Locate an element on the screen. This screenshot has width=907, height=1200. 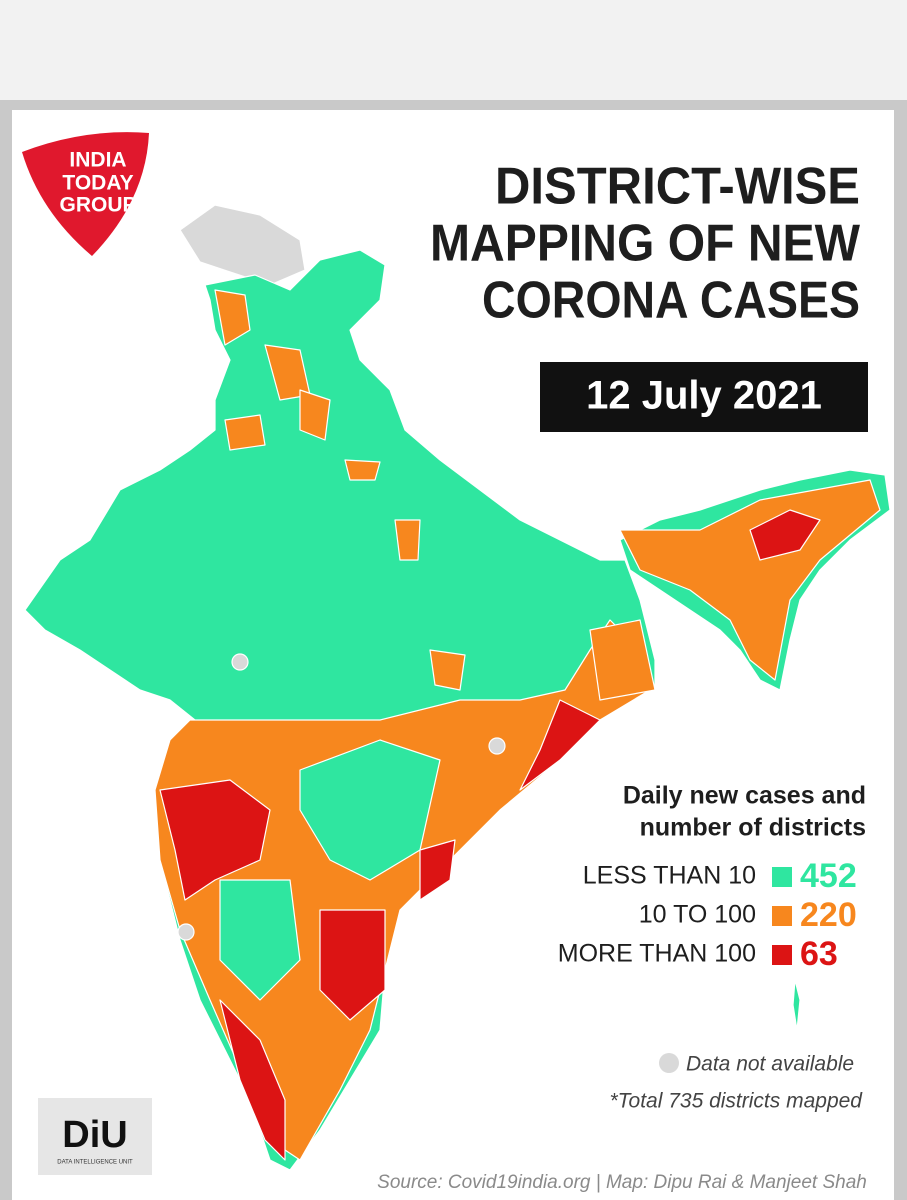
diu-sub: DATA INTELLIGENCE UNIT is located at coordinates (95, 1163).